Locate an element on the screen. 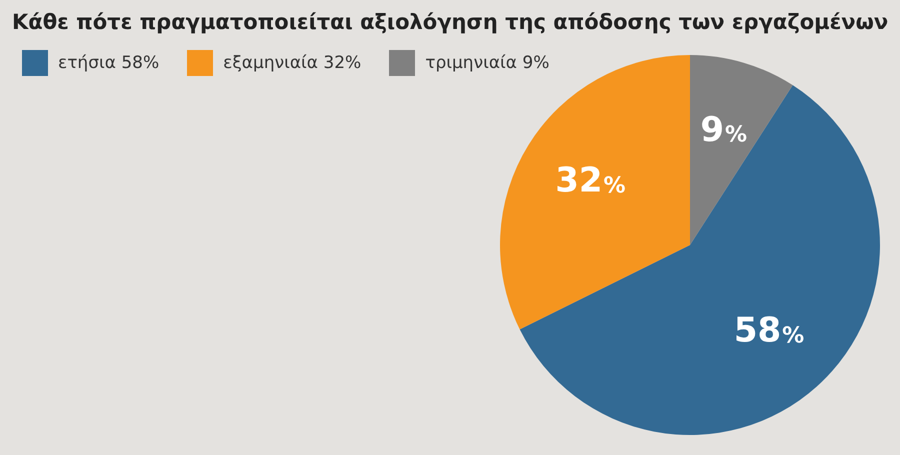 This screenshot has width=900, height=455. chart-title: Κάθε πότε πραγματοποιείται αξιολόγηση της απόδοσης των εργαζομένων is located at coordinates (450, 22).